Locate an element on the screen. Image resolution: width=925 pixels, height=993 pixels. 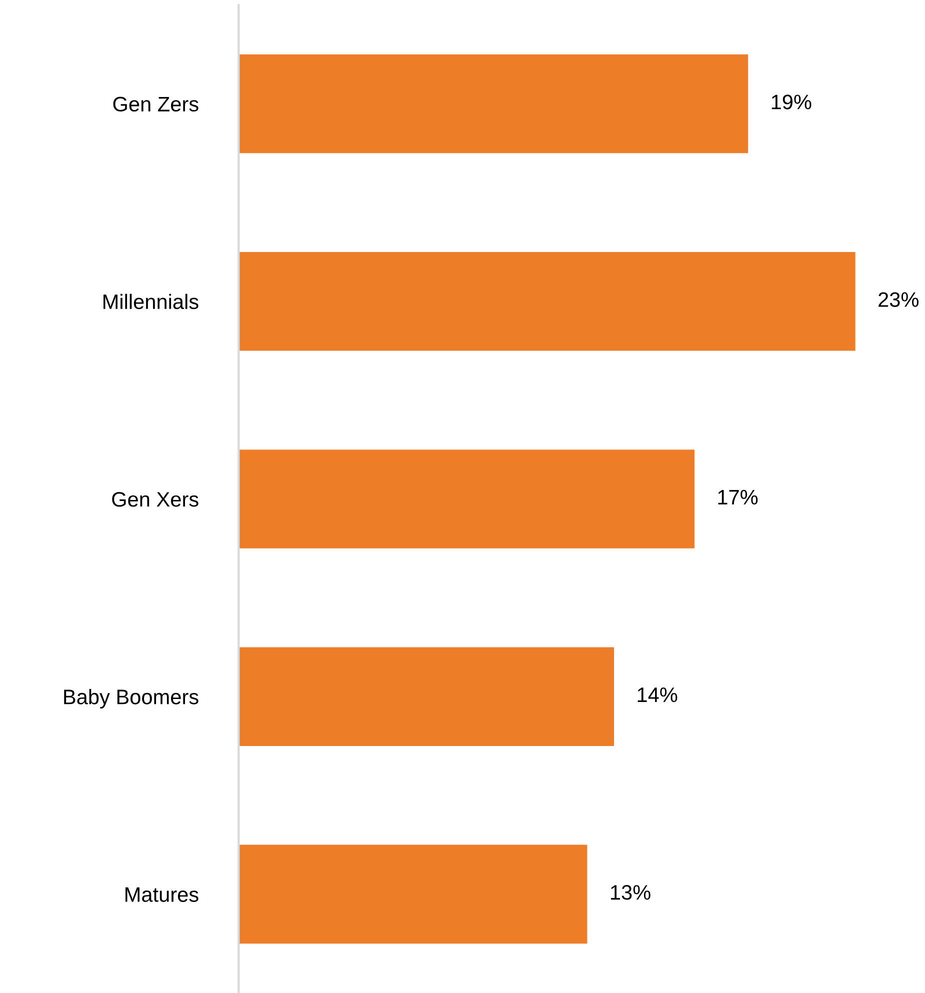
y-tick-label: Gen Zers is located at coordinates (155, 104).